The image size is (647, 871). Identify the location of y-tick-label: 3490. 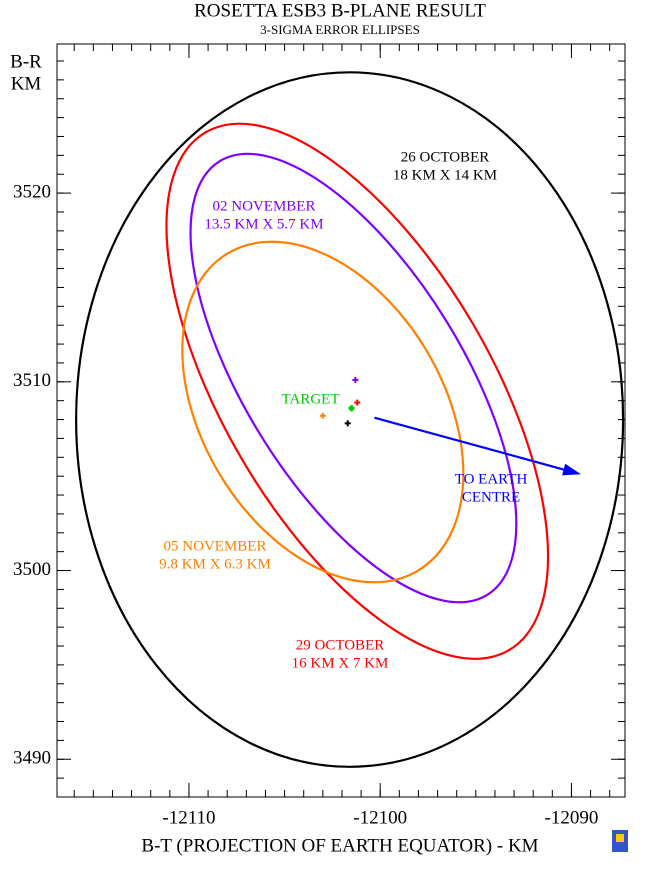
(32, 758).